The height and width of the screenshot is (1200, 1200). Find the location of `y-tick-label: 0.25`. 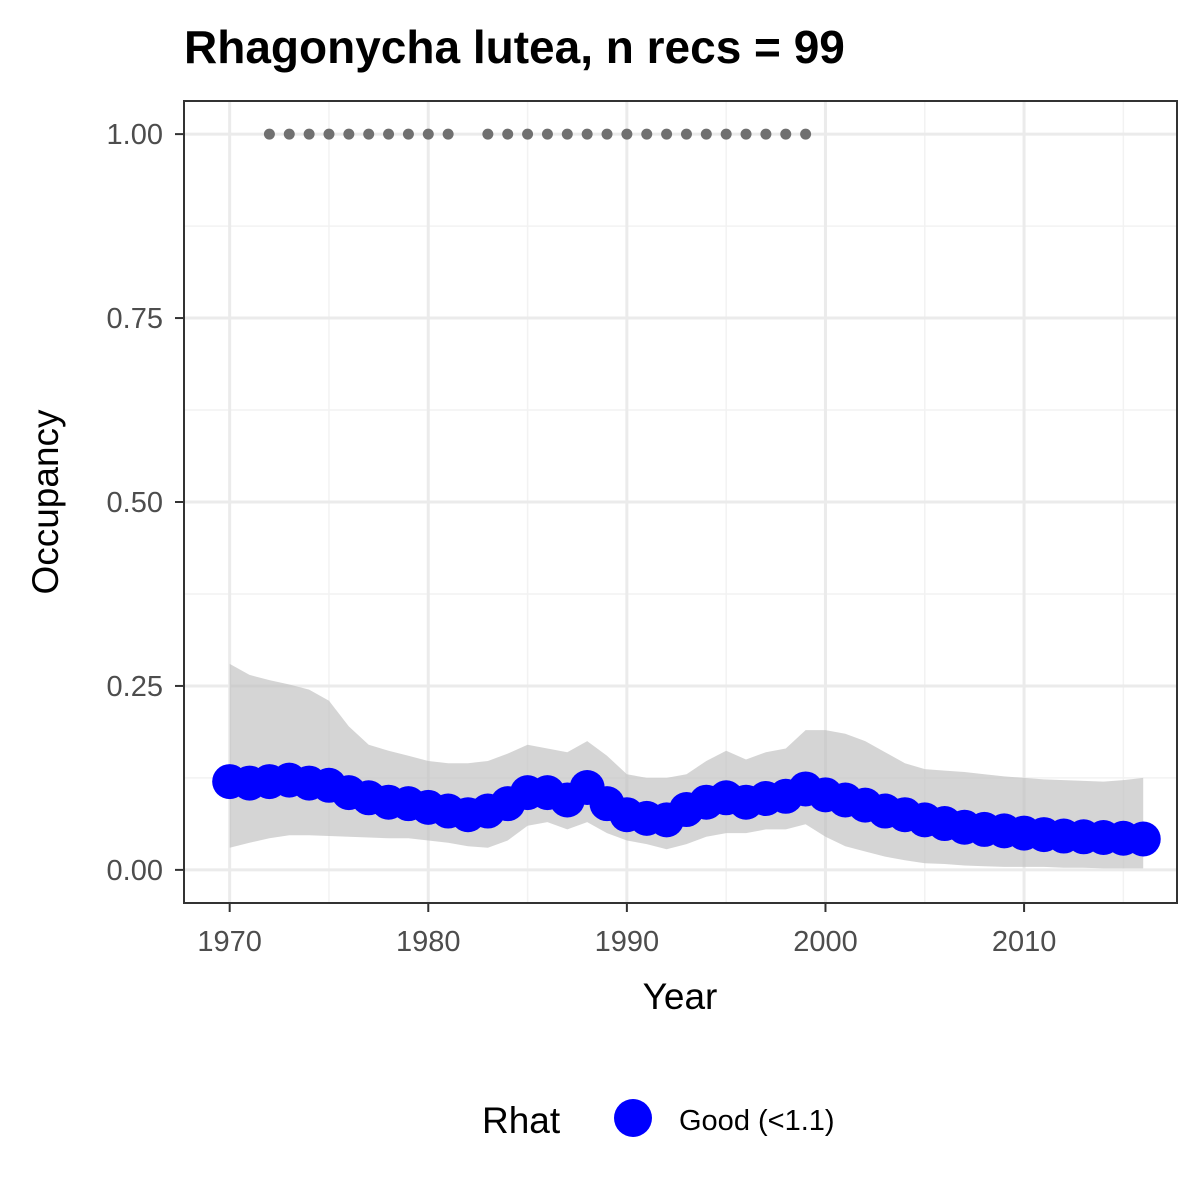

y-tick-label: 0.25 is located at coordinates (135, 687).